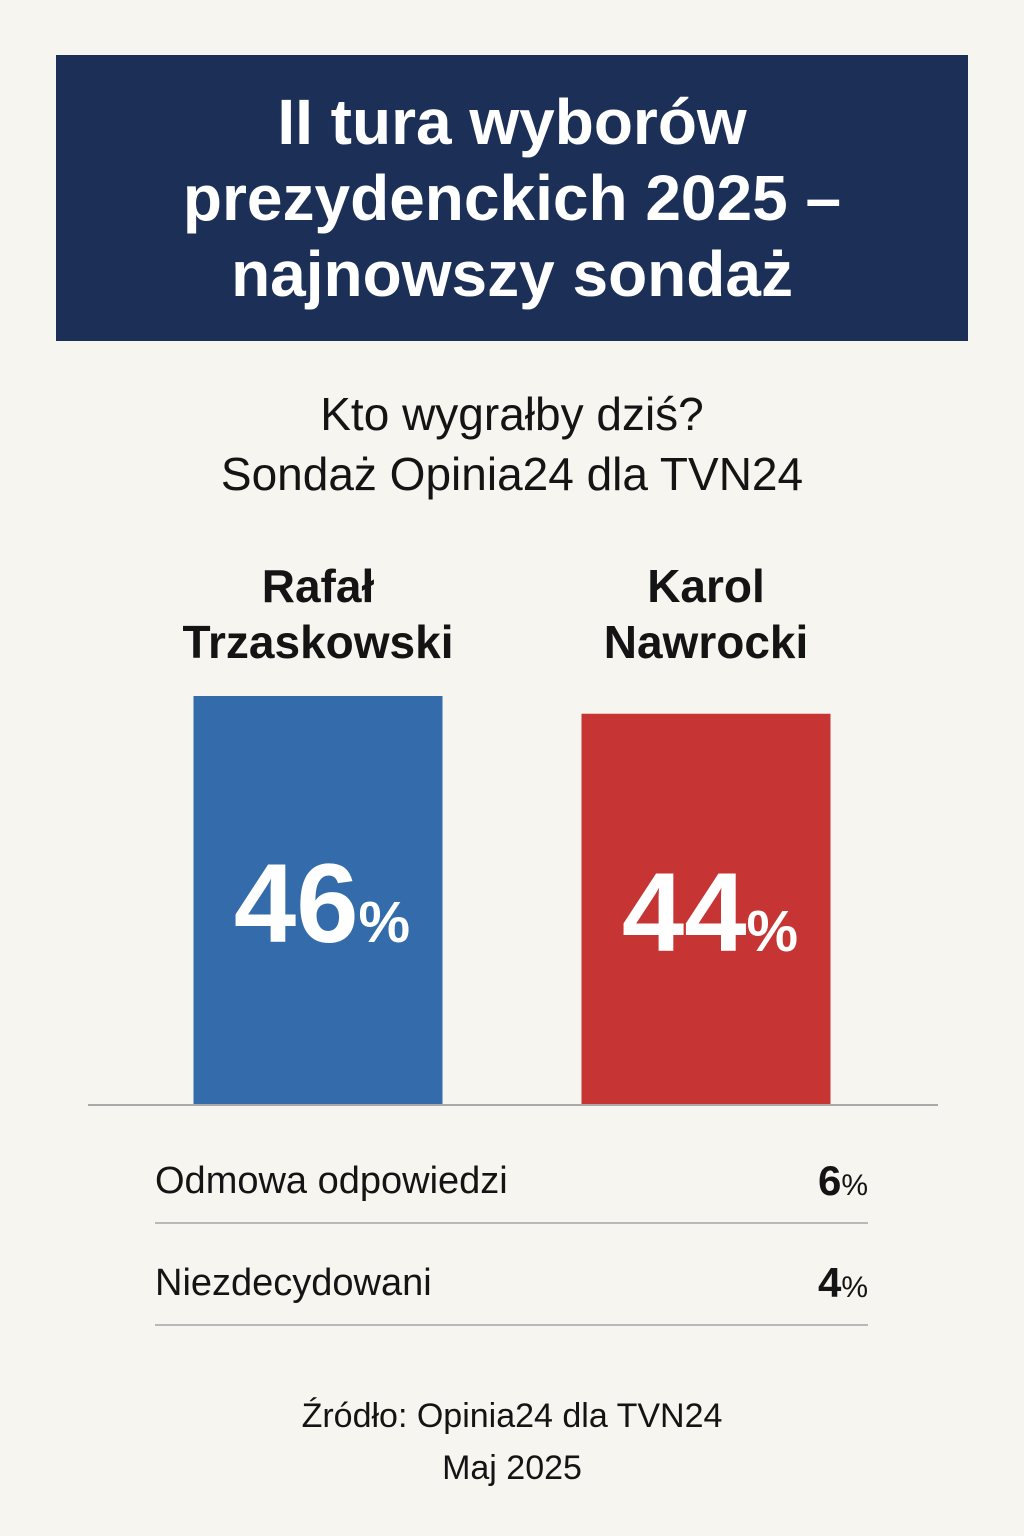 Image resolution: width=1024 pixels, height=1536 pixels. What do you see at coordinates (322, 903) in the screenshot?
I see `value-label-rafa-trzaskowski: 46%` at bounding box center [322, 903].